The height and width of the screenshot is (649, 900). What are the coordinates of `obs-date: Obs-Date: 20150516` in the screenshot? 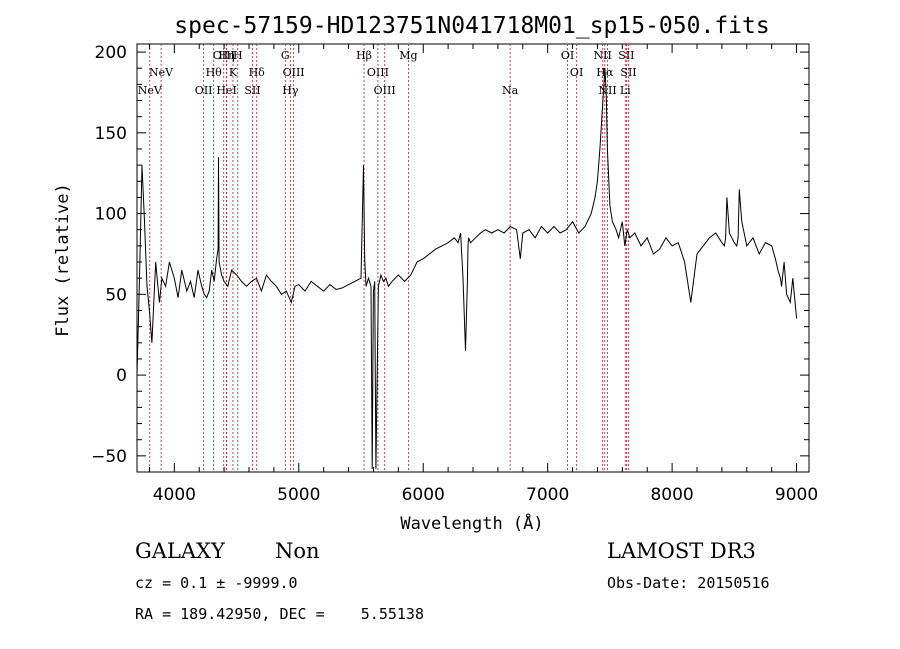 It's located at (688, 583).